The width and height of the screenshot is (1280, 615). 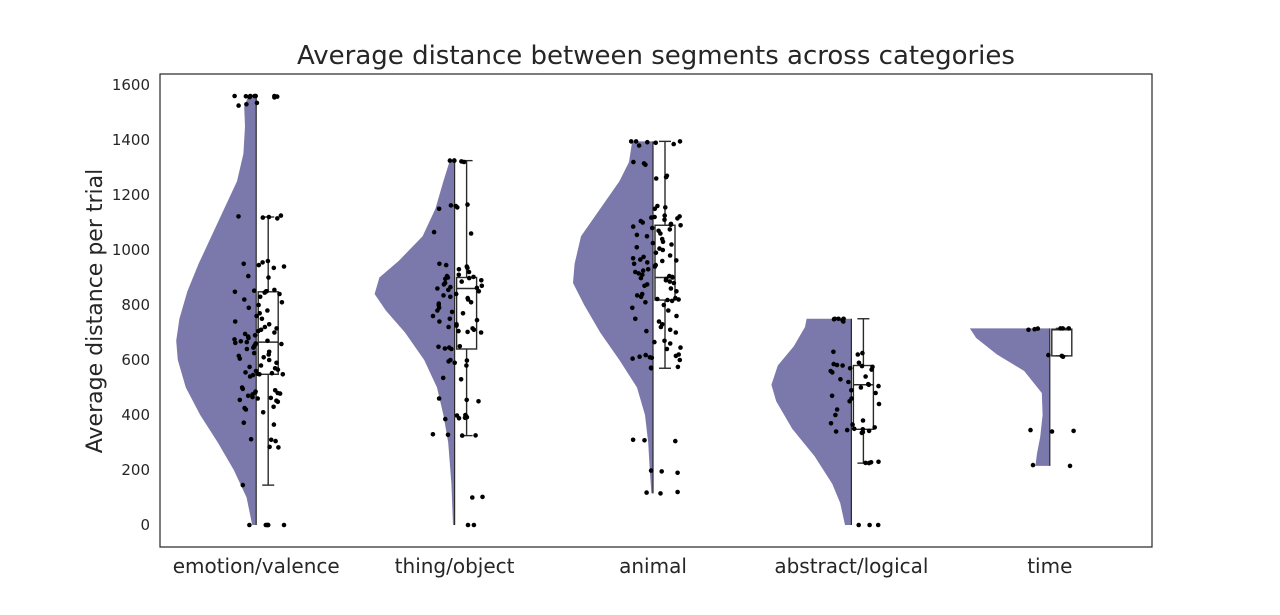 I want to click on y-tick-label: 1200, so click(x=131, y=195).